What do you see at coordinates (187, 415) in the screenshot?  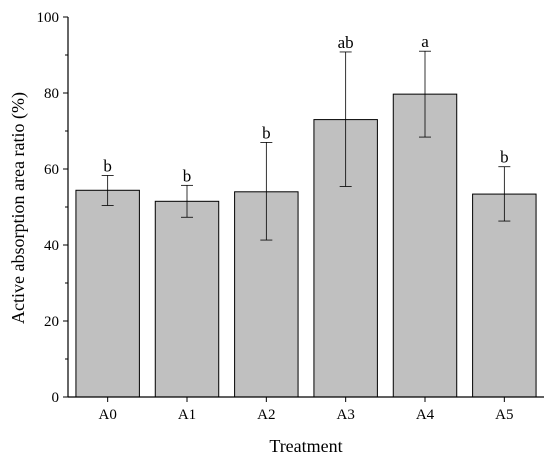 I see `x-tick-label-A1: A1` at bounding box center [187, 415].